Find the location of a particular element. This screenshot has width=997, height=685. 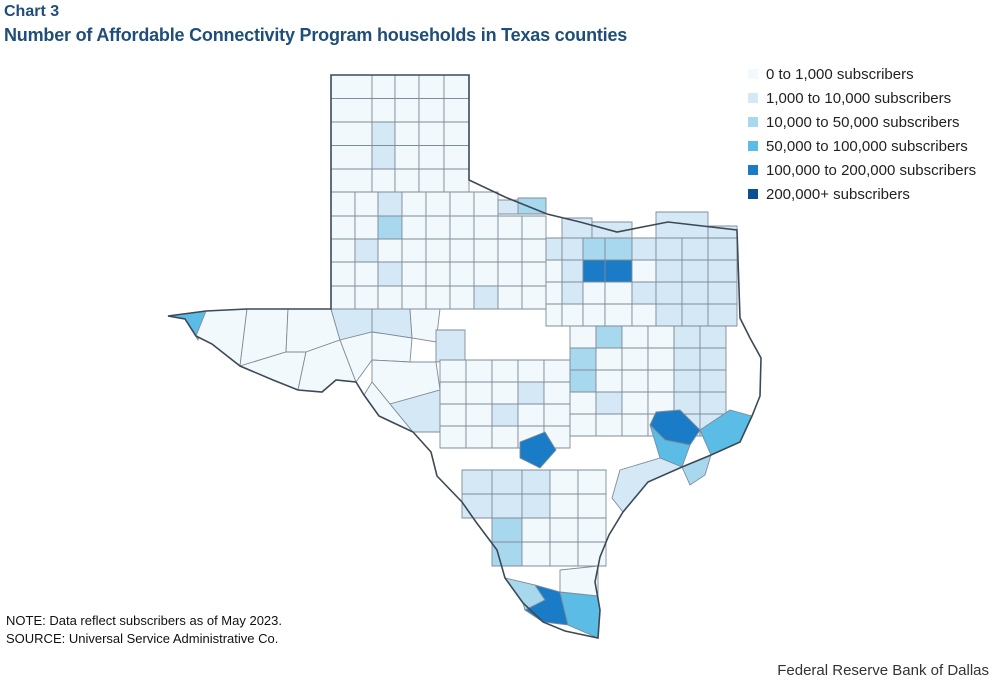

legend-item: 200,000+ subscribers is located at coordinates (862, 194).